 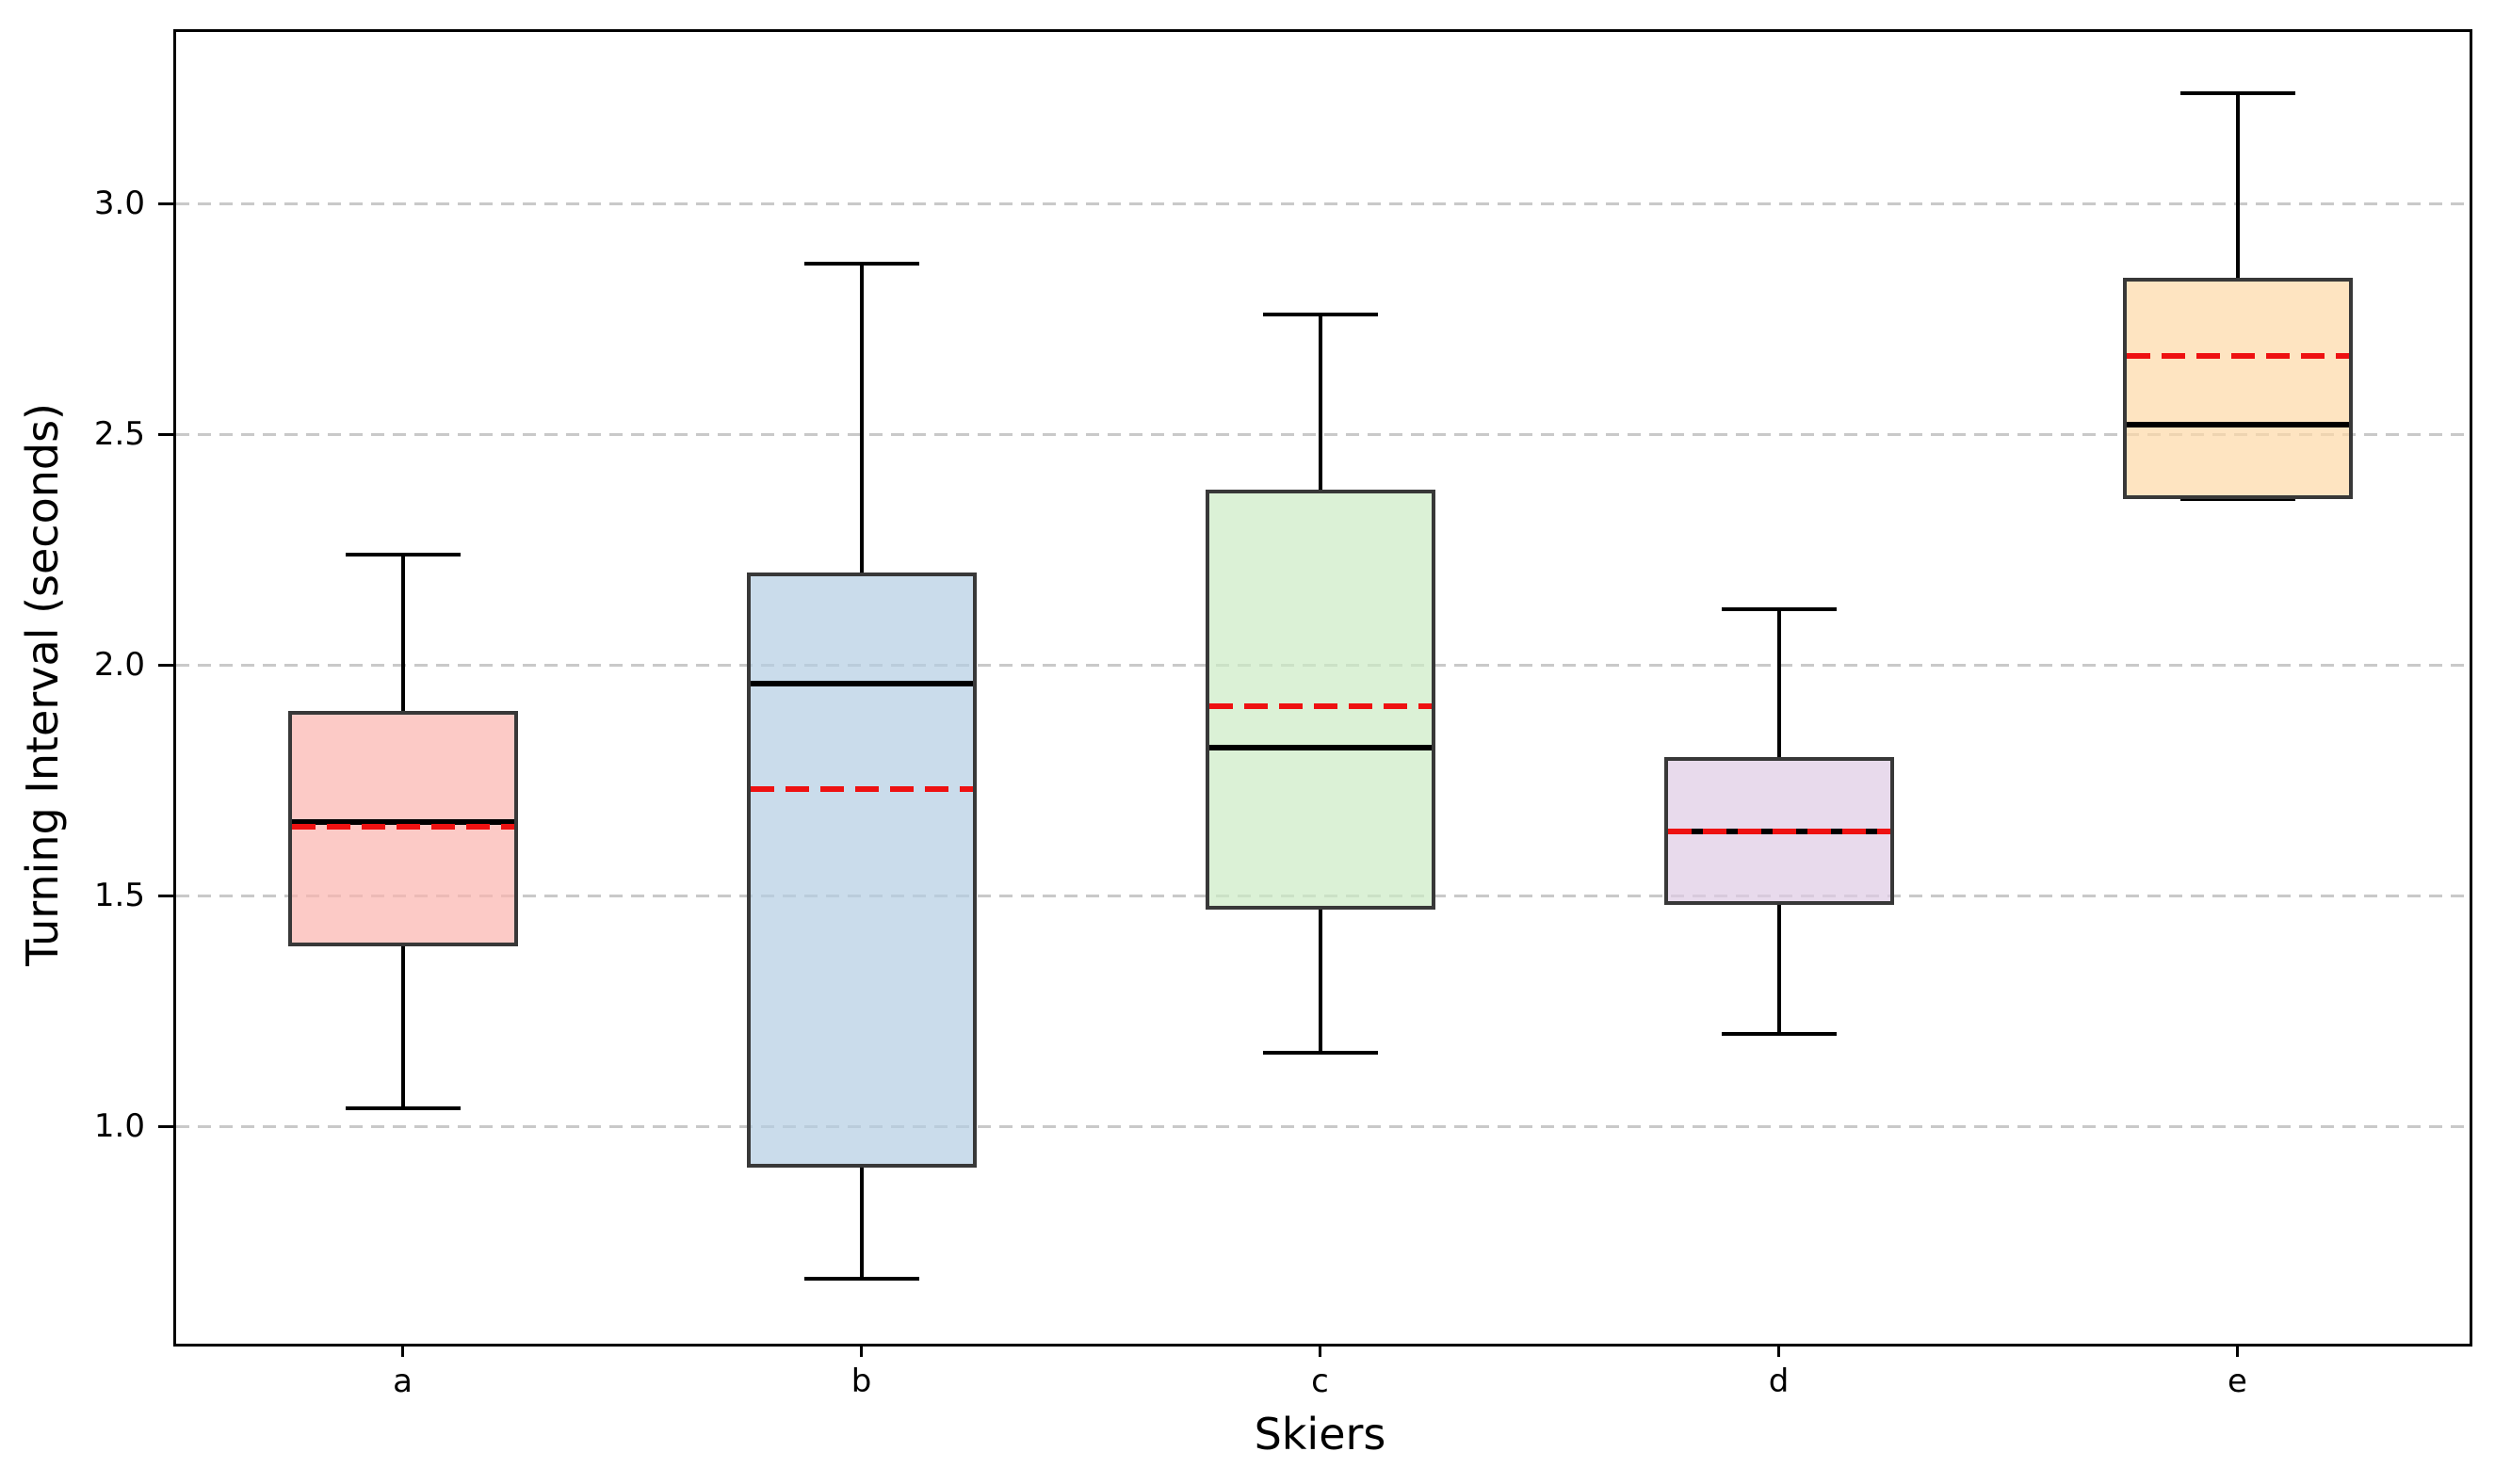 What do you see at coordinates (1323, 204) in the screenshot?
I see `gridline-y-3.0` at bounding box center [1323, 204].